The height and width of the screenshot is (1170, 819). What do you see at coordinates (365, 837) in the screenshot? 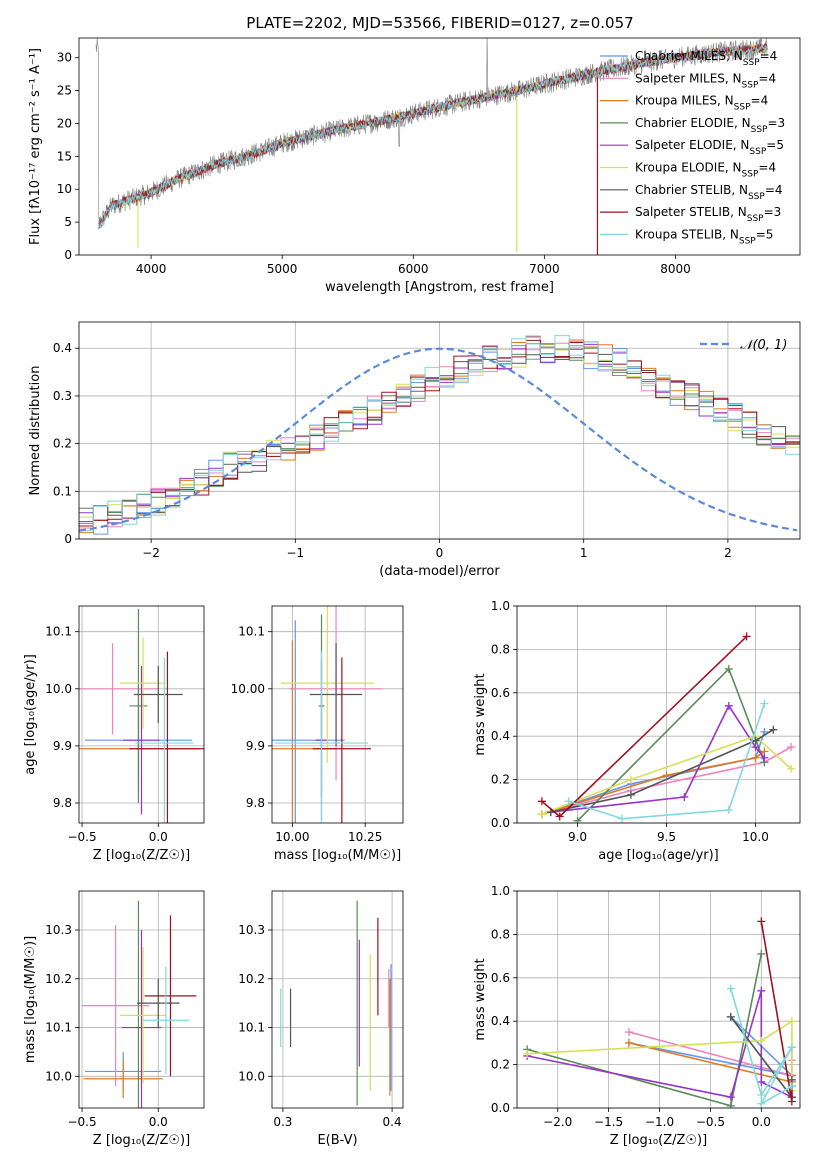
I see `x-tick-label: 10.25` at bounding box center [365, 837].